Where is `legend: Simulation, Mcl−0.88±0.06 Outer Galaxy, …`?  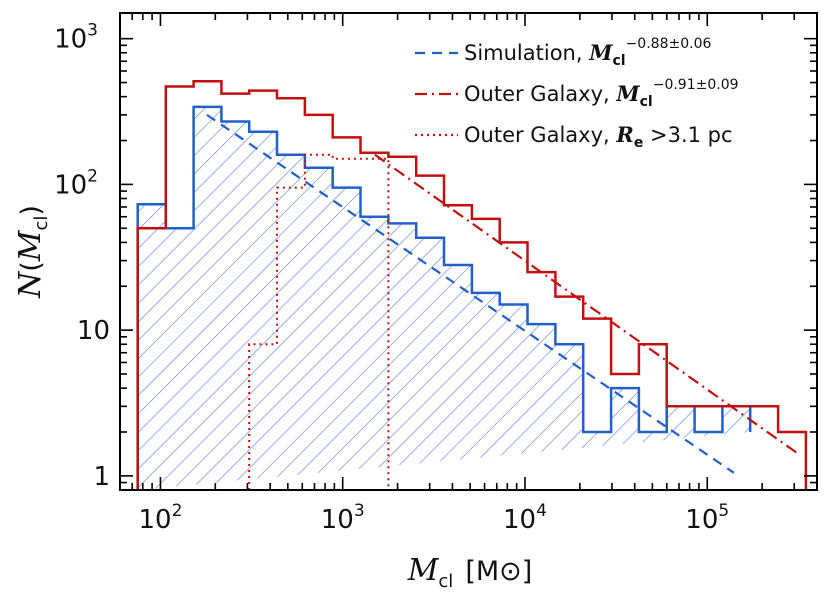 legend: Simulation, Mcl−0.88±0.06 Outer Galaxy, … is located at coordinates (577, 93).